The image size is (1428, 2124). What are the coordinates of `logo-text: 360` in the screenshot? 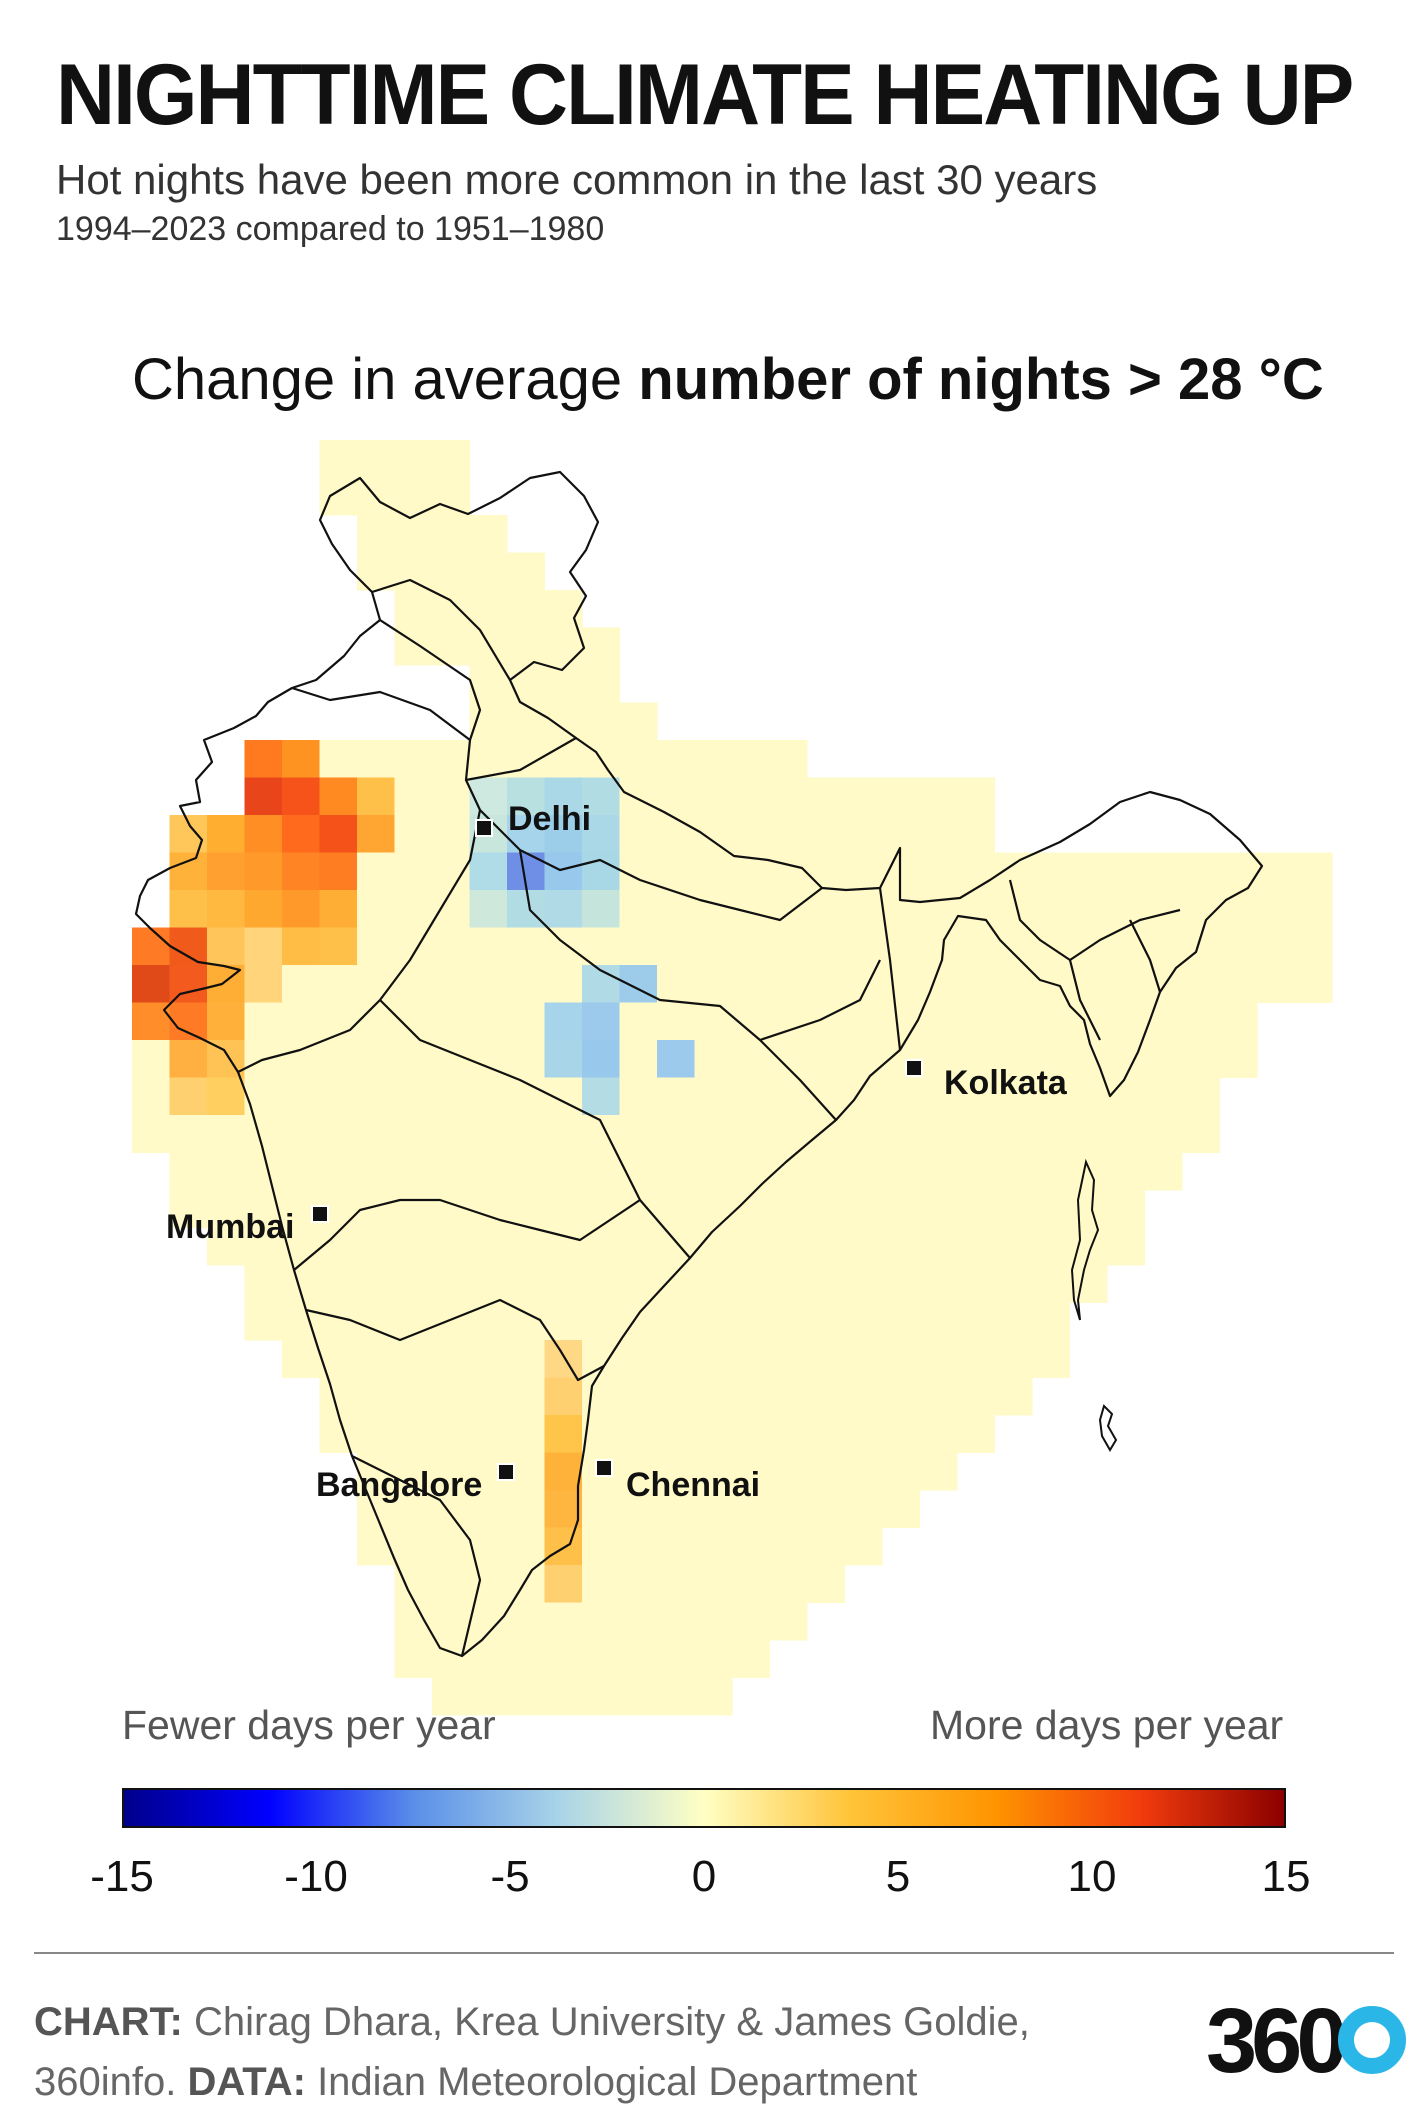 It's located at (1275, 2040).